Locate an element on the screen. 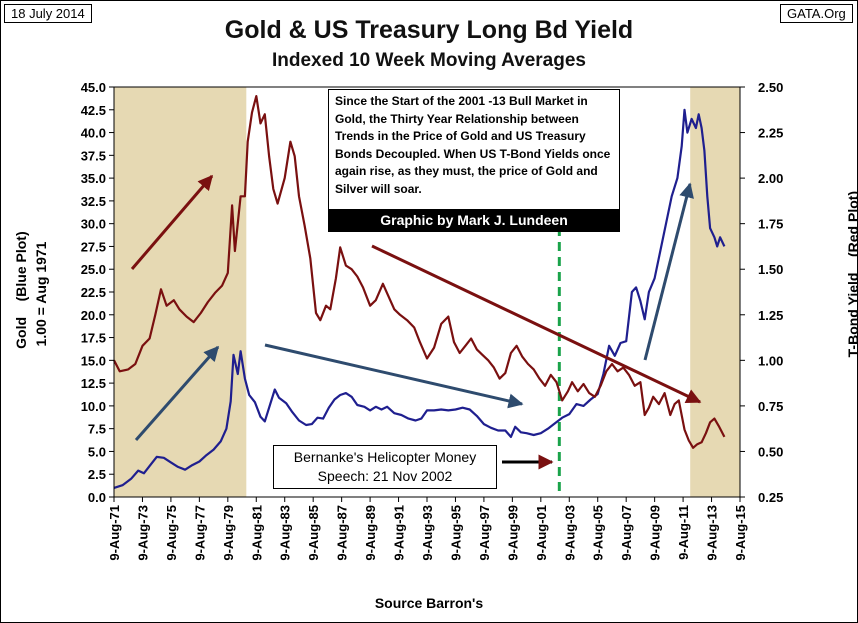 This screenshot has width=858, height=623. left-tick-label: 7.5 is located at coordinates (97, 429).